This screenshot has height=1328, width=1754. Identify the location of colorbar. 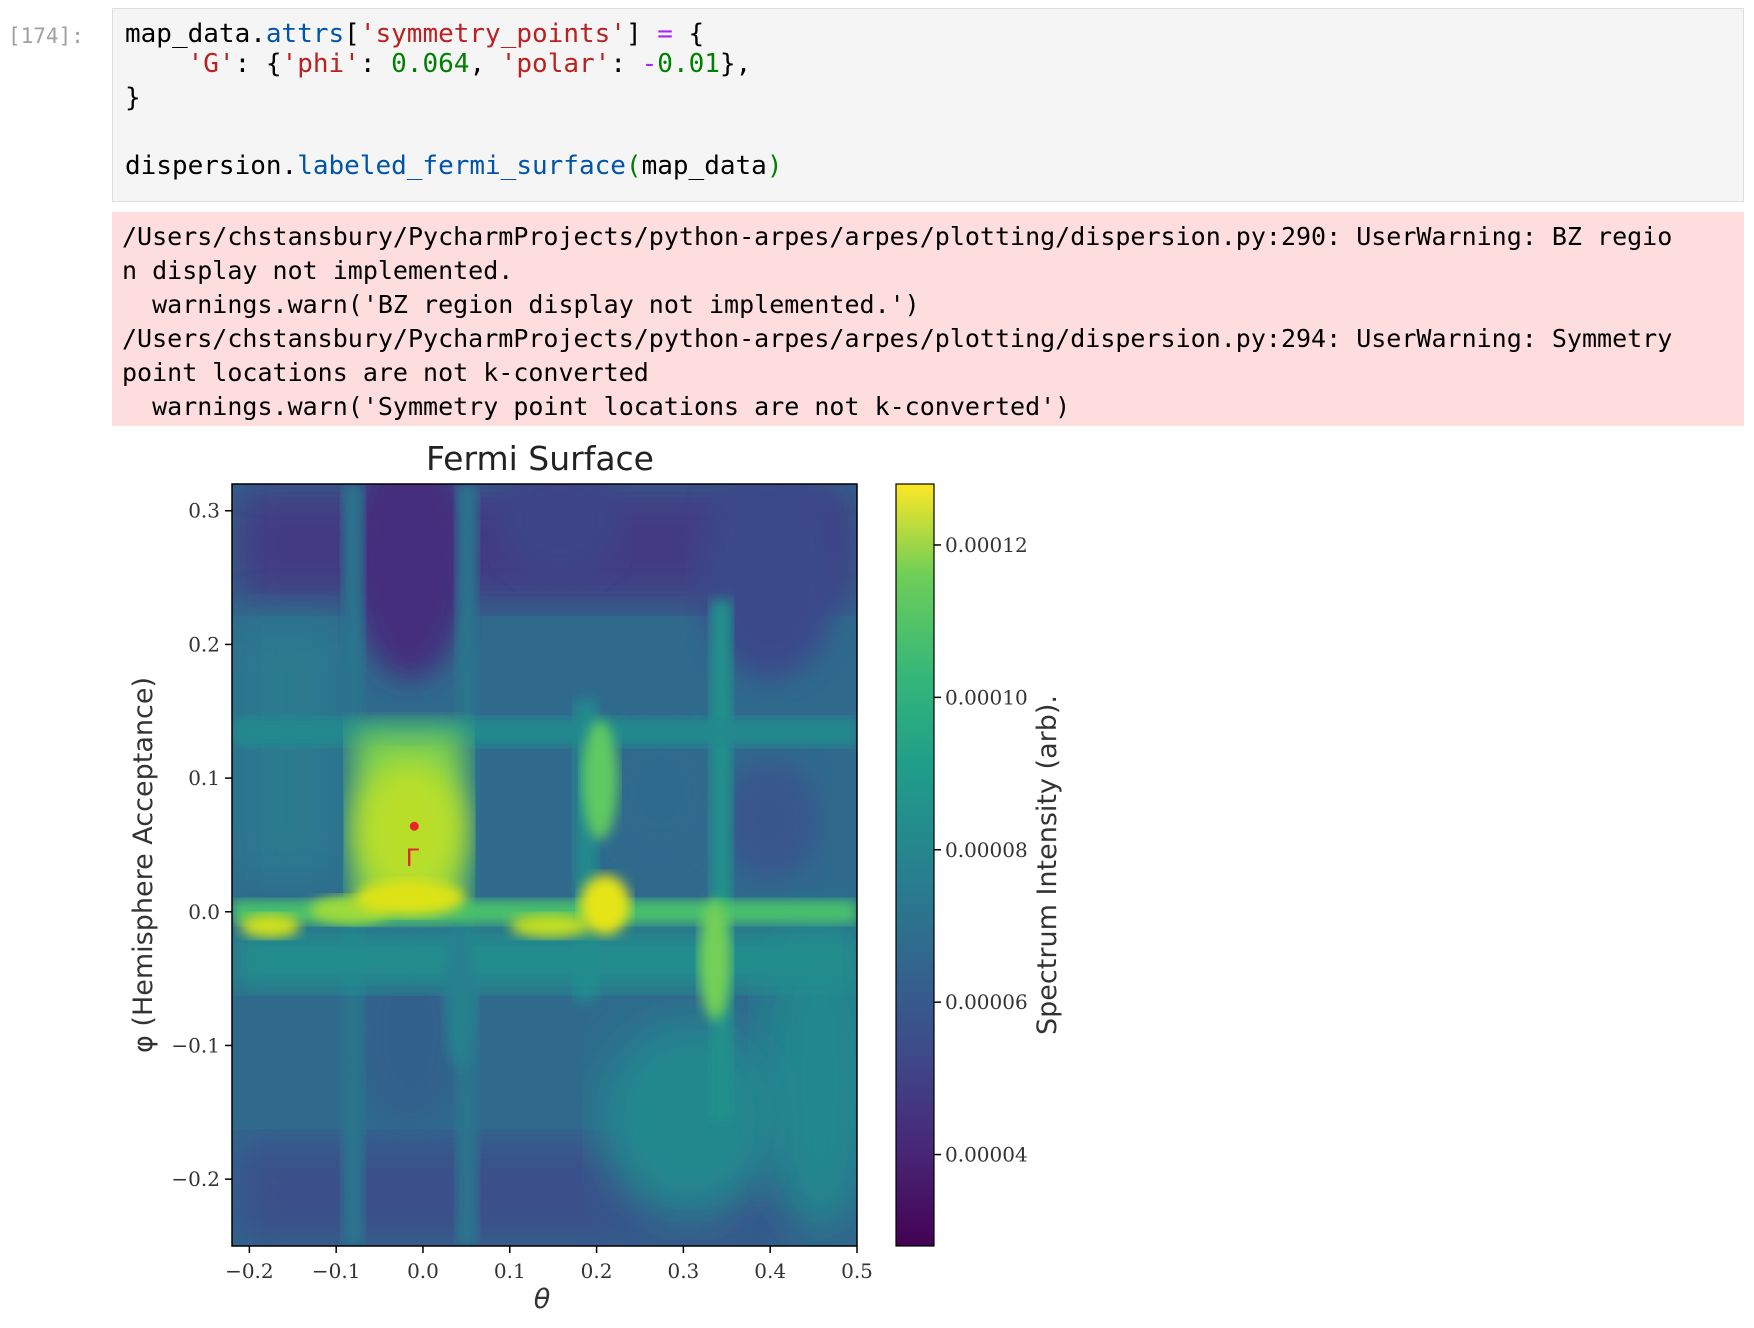
(915, 865).